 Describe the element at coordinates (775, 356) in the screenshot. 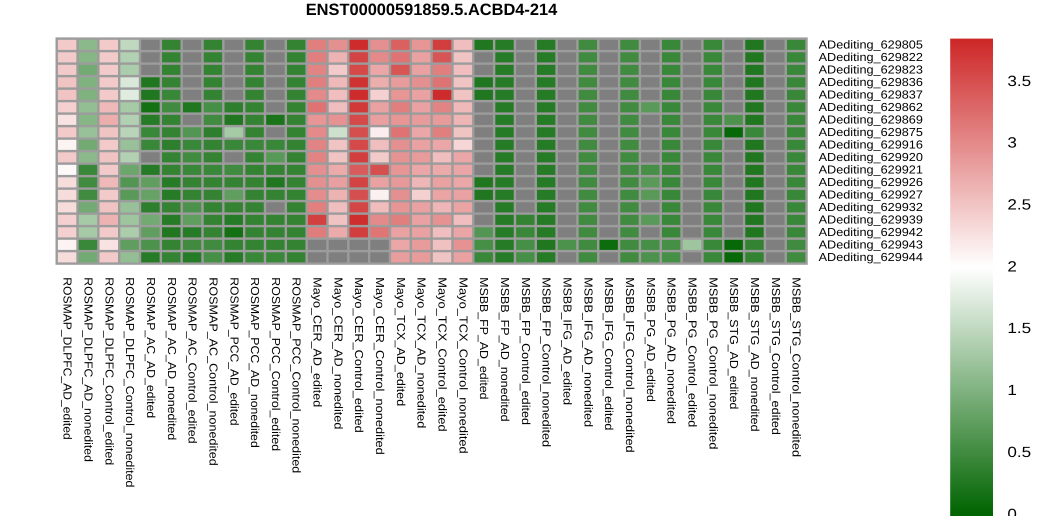

I see `svg-text: MSBB_STG_Control_edited` at that location.